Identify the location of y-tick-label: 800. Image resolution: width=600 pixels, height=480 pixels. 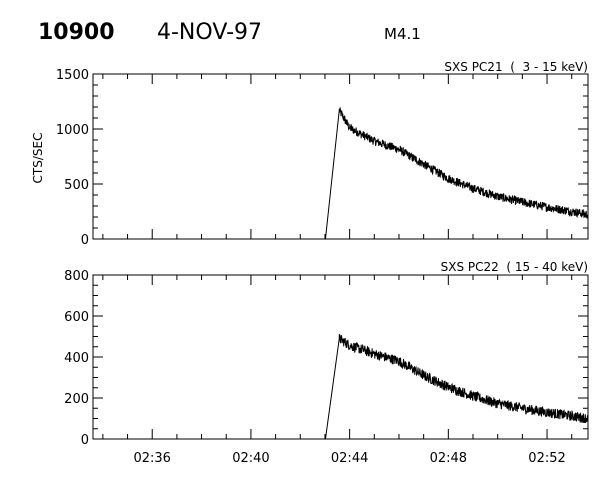
(76, 276).